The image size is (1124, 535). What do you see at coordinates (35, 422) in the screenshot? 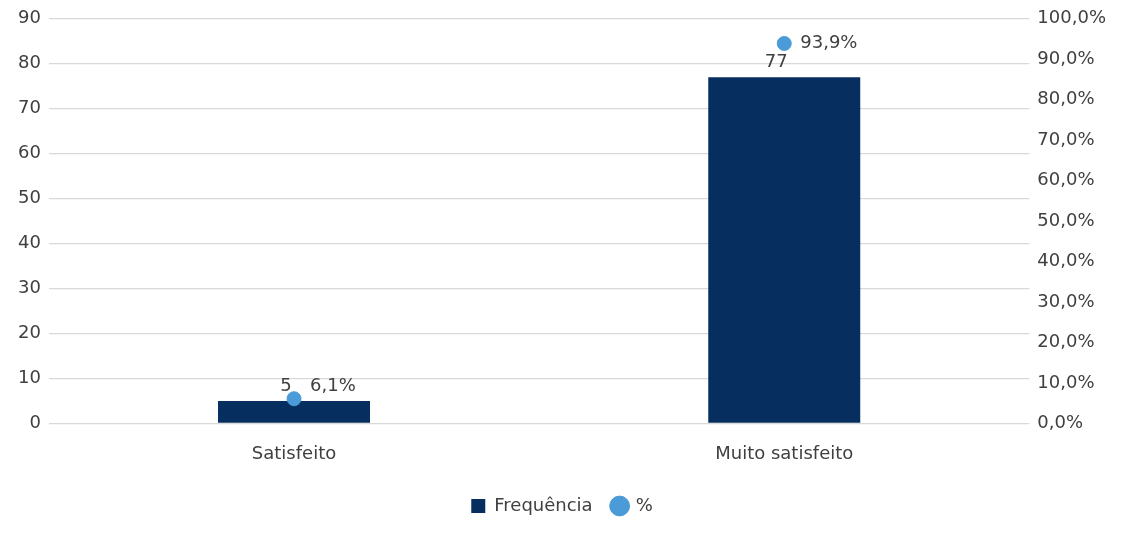
I see `y-tick-label: 0` at bounding box center [35, 422].